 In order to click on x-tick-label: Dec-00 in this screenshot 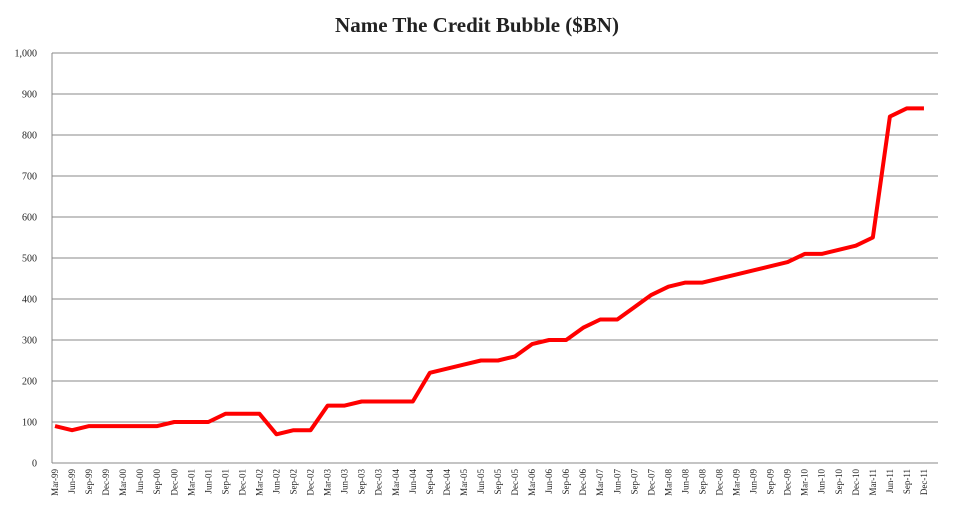, I will do `click(174, 482)`.